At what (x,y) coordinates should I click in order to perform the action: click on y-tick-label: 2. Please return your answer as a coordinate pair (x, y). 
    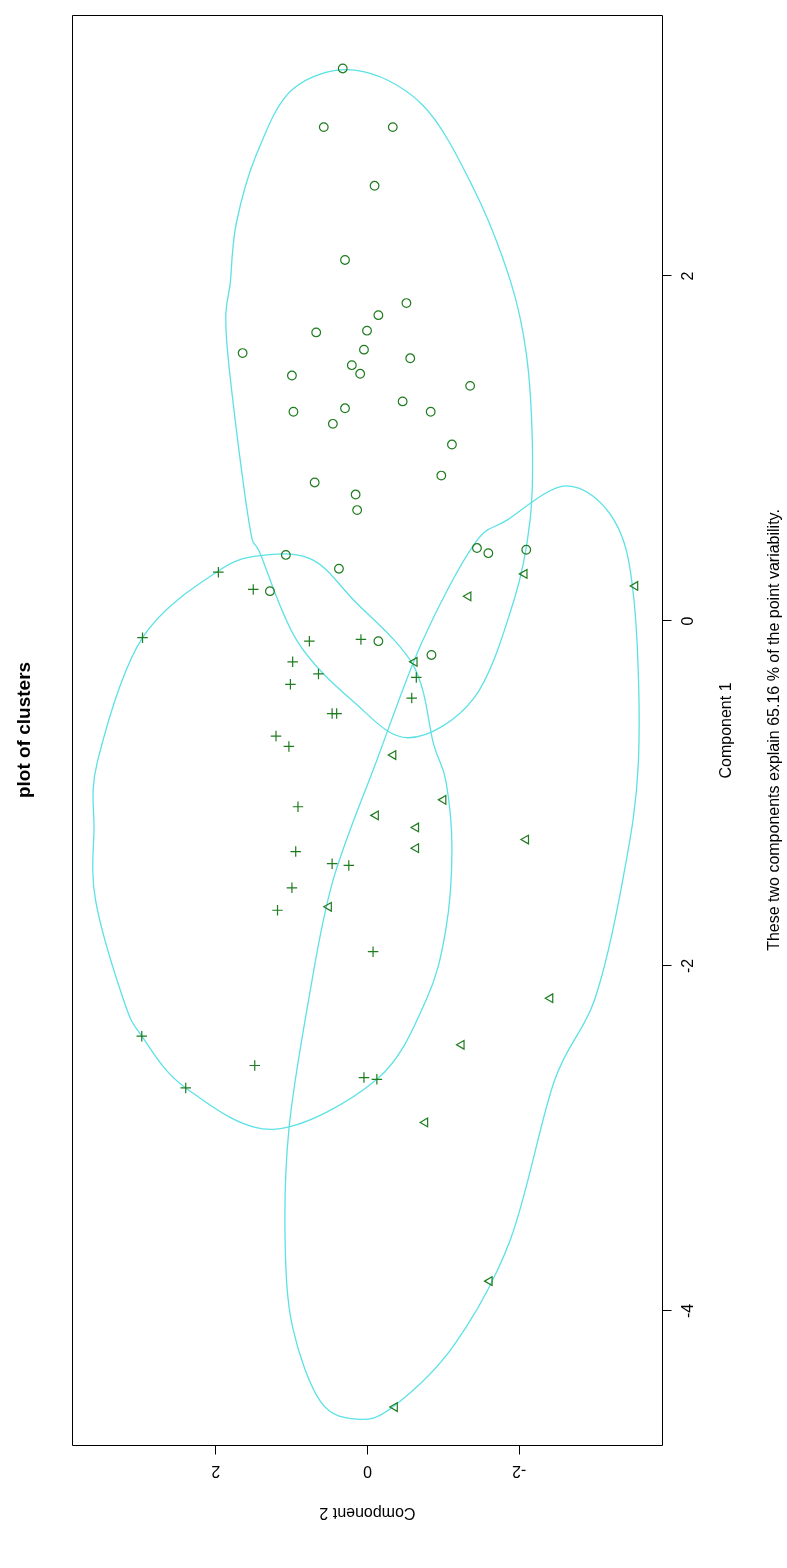
    Looking at the image, I should click on (687, 276).